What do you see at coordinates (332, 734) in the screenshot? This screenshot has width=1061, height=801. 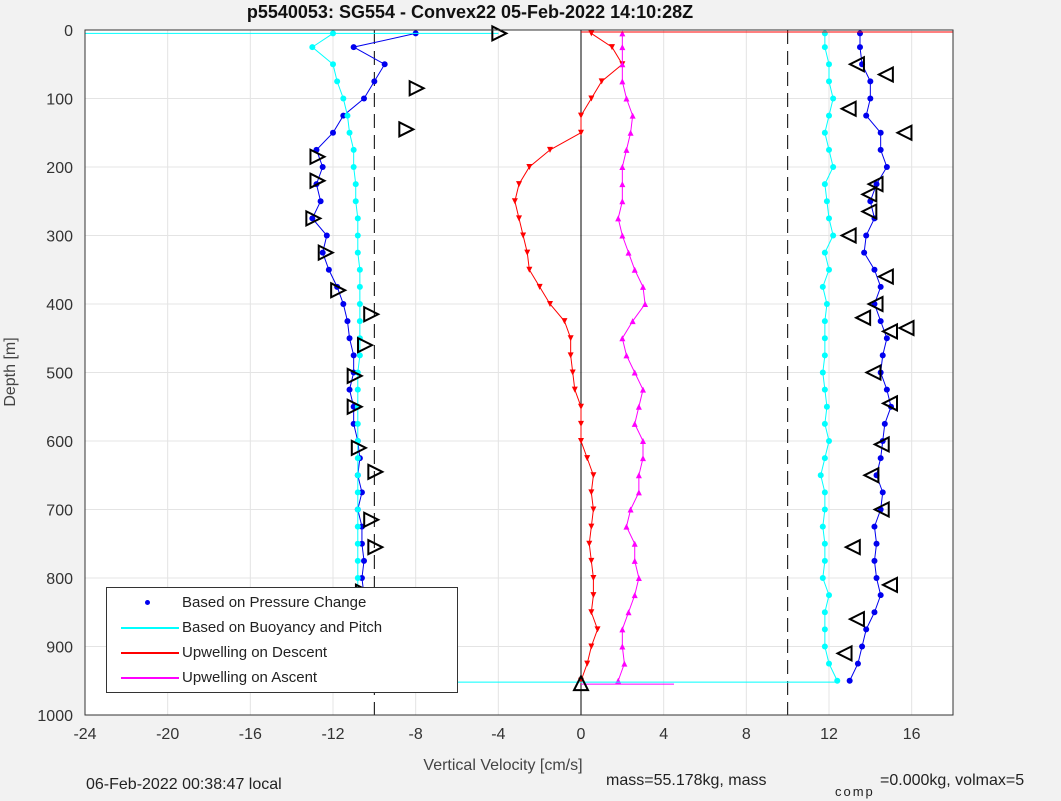 I see `x-tick-label: -12` at bounding box center [332, 734].